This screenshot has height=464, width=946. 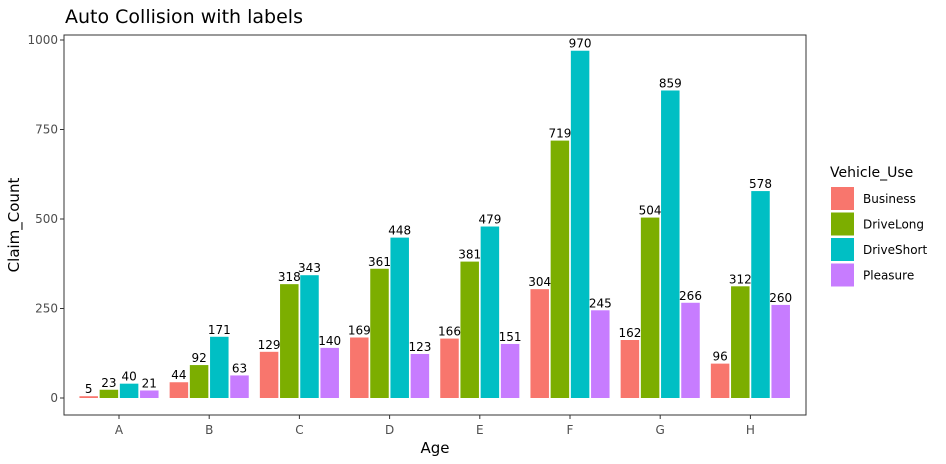 I want to click on data-label: 266, so click(x=690, y=296).